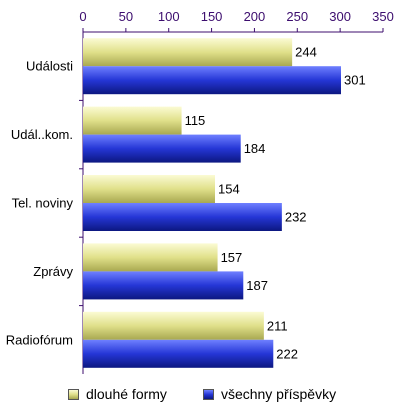 This screenshot has width=403, height=415. I want to click on data-label-dlouhe-formy: 157, so click(232, 257).